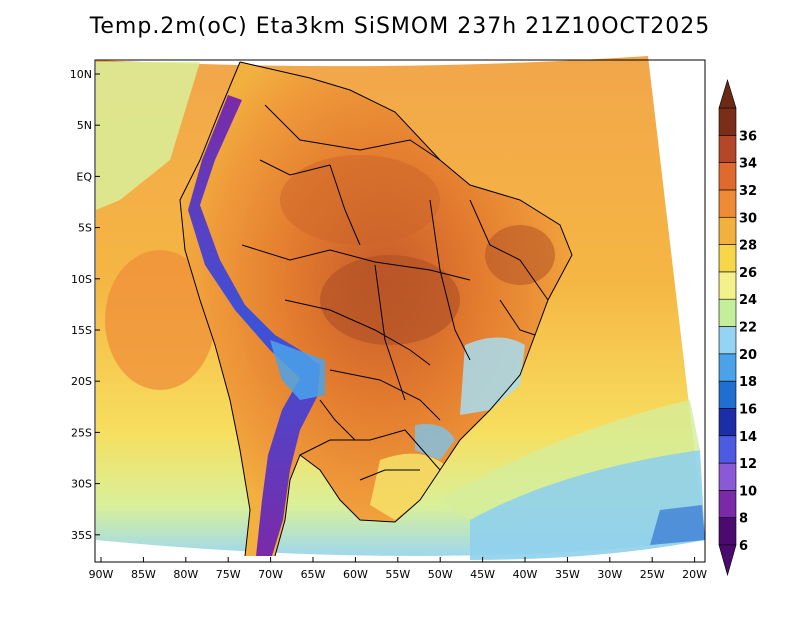 This screenshot has height=618, width=800. I want to click on colorbar-label: 28, so click(748, 246).